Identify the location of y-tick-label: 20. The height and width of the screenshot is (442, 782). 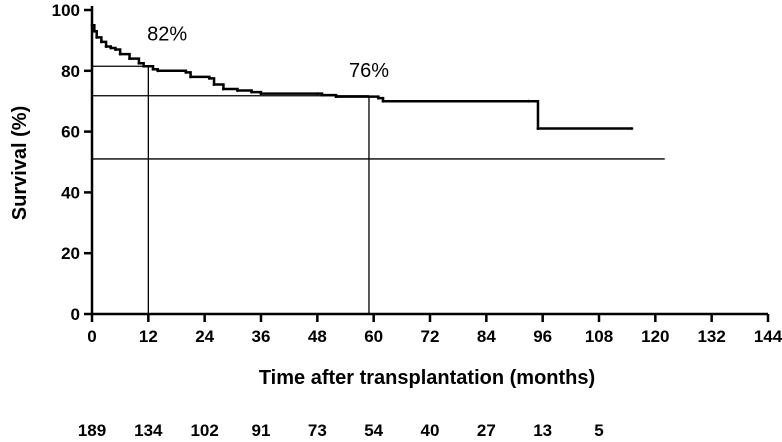
(70, 253).